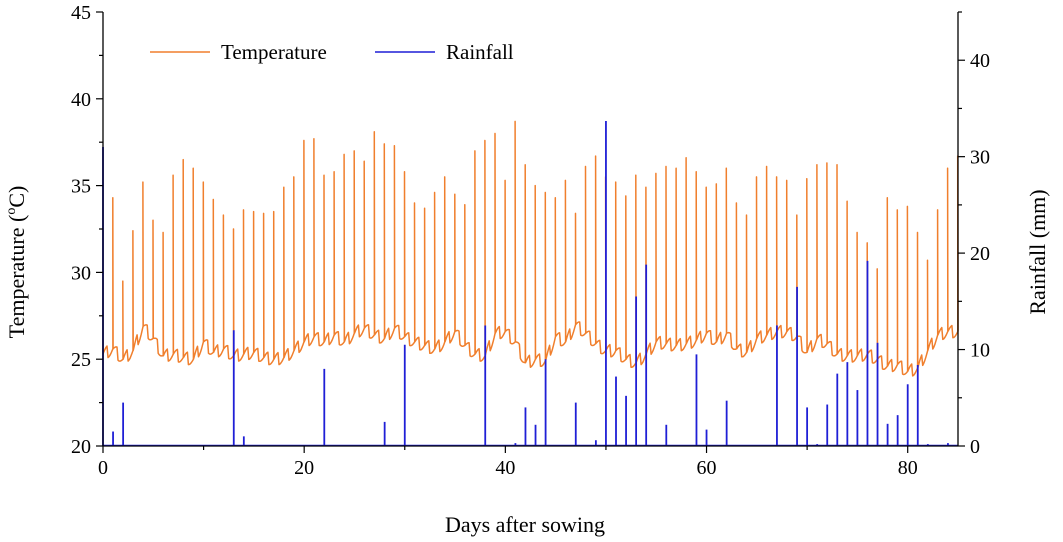  Describe the element at coordinates (707, 468) in the screenshot. I see `x-tick-label: 60` at that location.